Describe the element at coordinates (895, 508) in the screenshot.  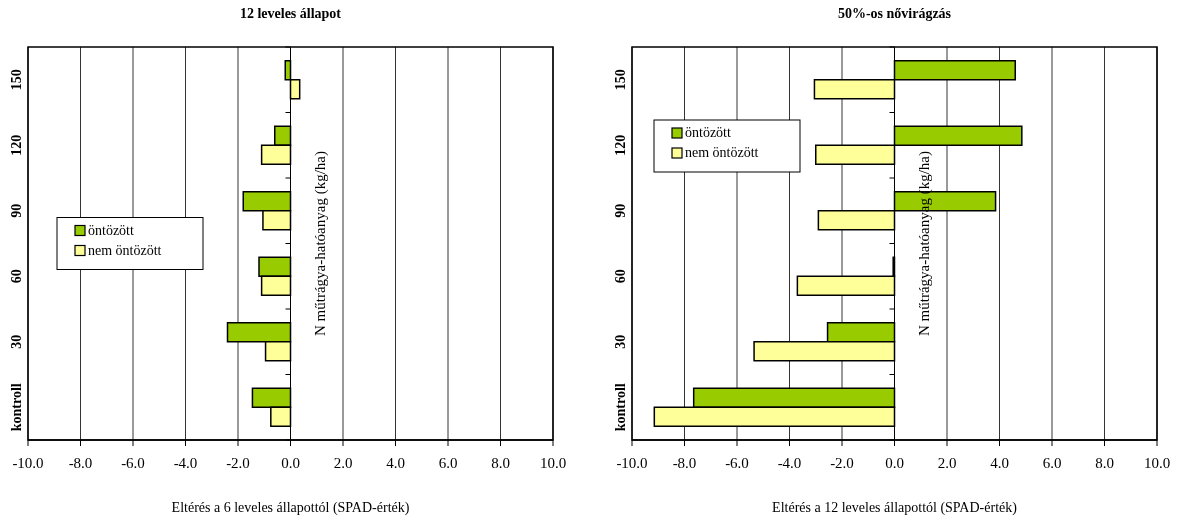
I see `x-axis-title: Eltérés a 12 leveles állapottól (SPAD-érték)` at that location.